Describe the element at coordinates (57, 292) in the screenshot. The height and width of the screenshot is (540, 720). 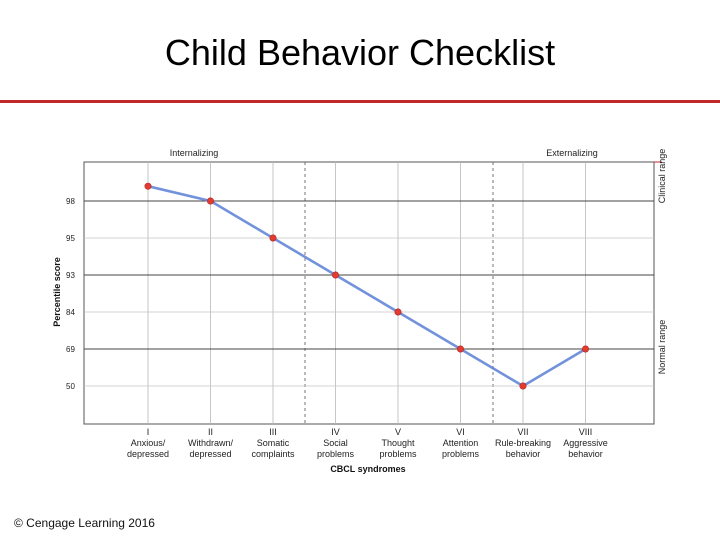
I see `y-axis-title: Percentile score` at that location.